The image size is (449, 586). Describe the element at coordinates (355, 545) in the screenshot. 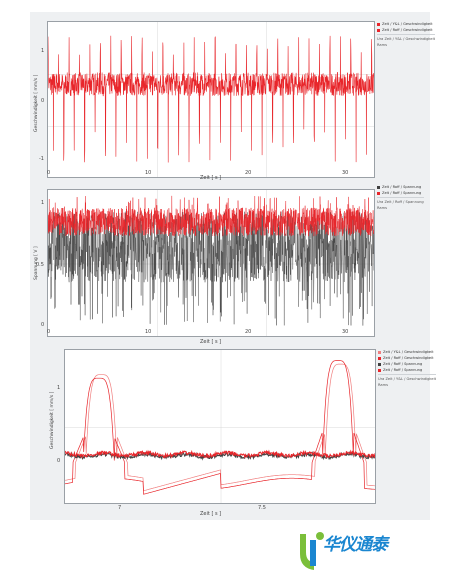

I see `logo-text: 华仪通泰` at that location.